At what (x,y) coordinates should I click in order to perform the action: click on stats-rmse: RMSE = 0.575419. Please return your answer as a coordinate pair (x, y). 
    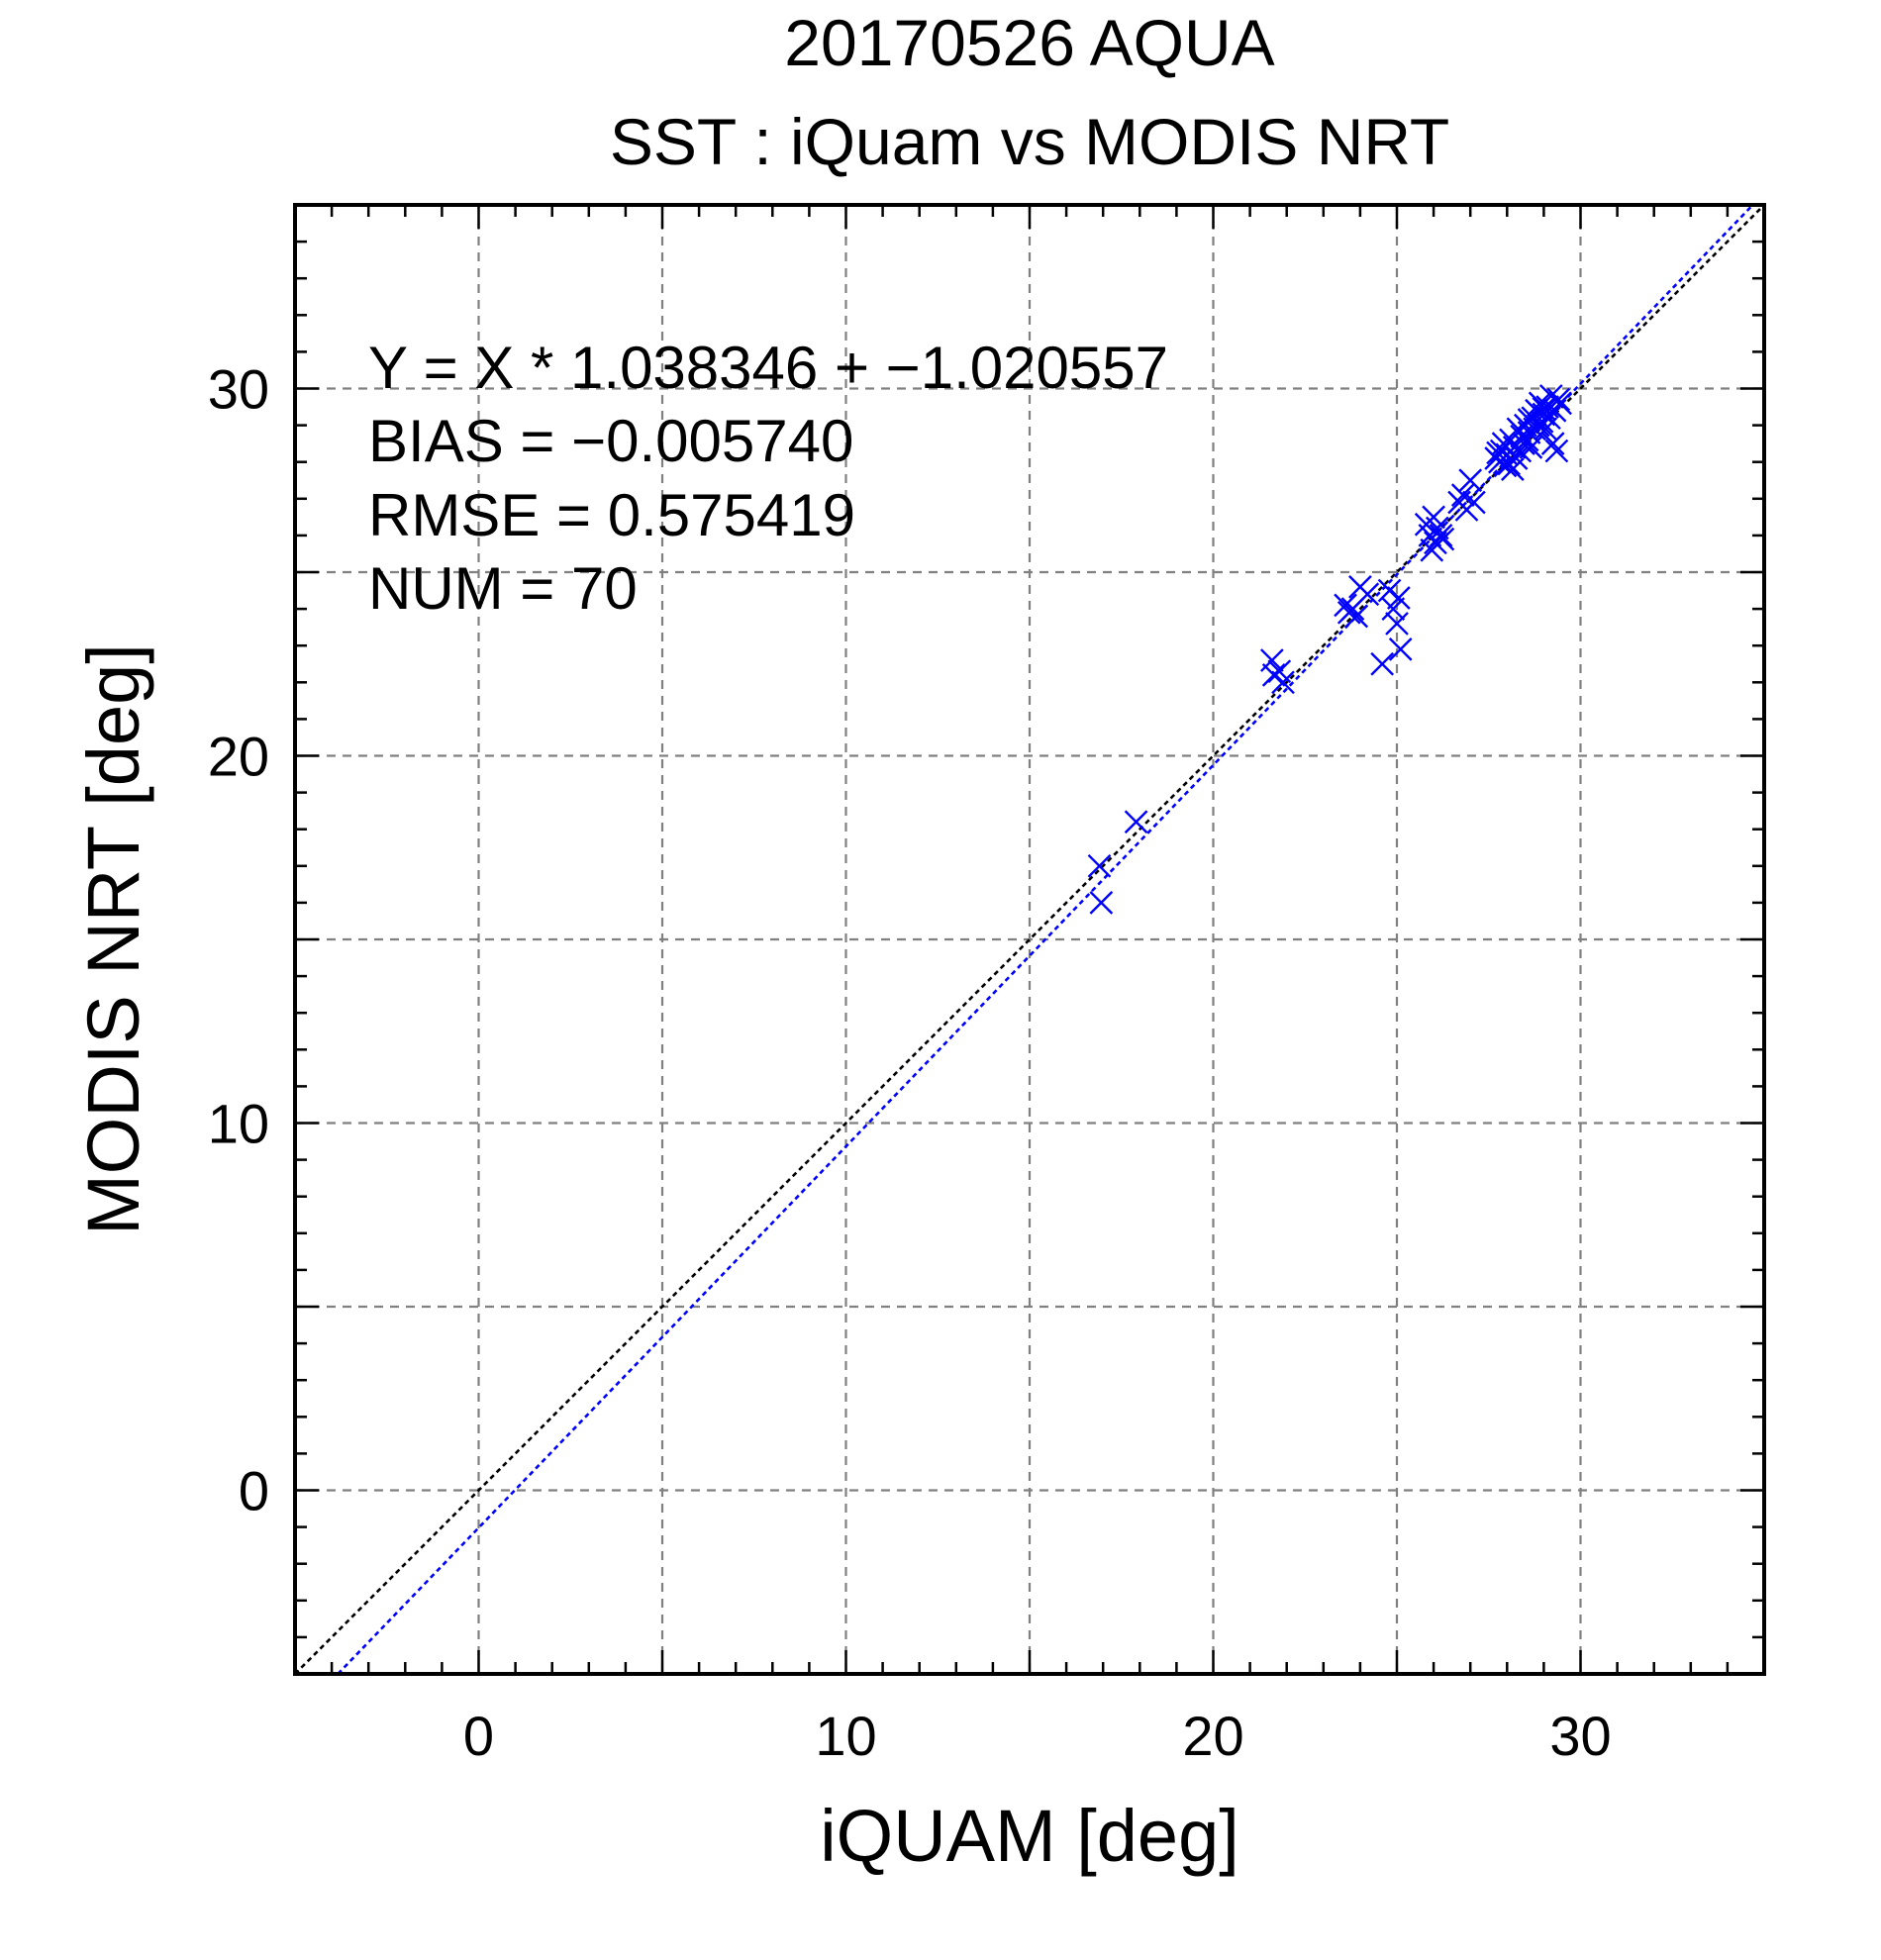
    Looking at the image, I should click on (611, 515).